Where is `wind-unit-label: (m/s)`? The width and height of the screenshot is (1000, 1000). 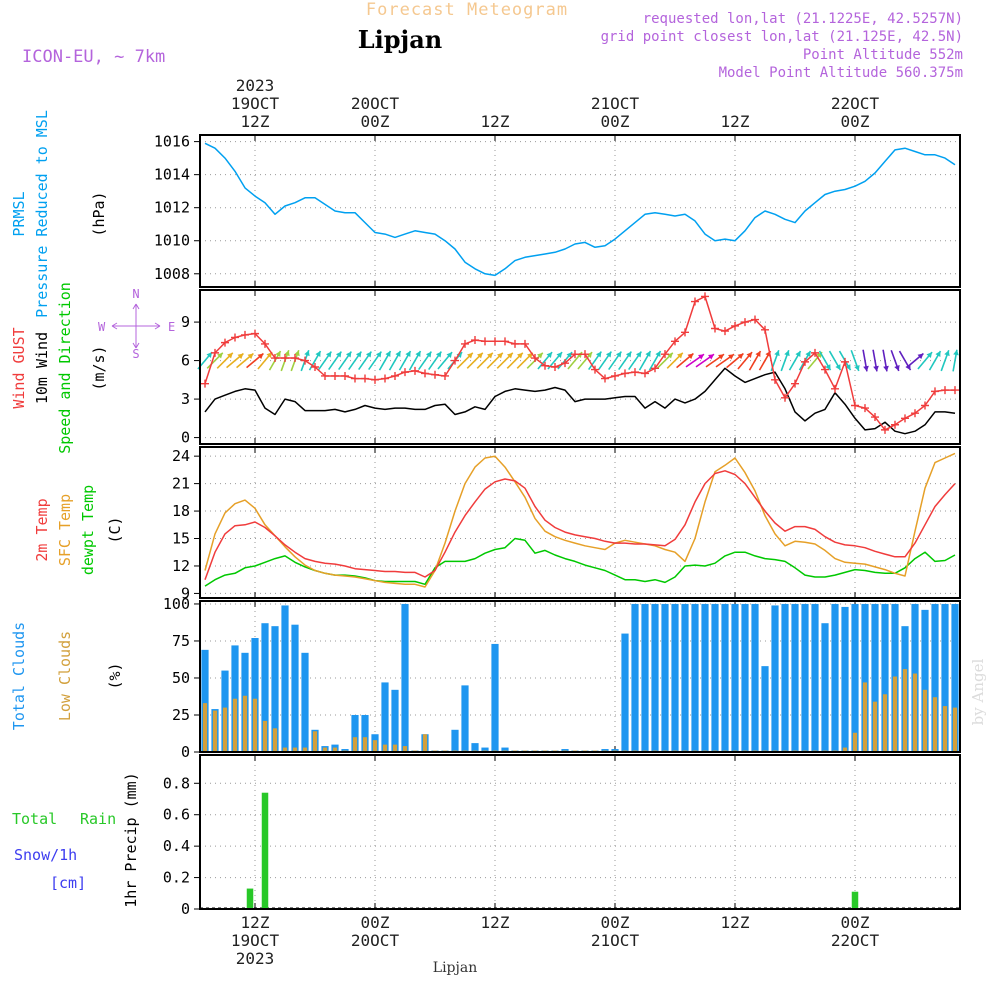
wind-unit-label: (m/s) is located at coordinates (99, 367).